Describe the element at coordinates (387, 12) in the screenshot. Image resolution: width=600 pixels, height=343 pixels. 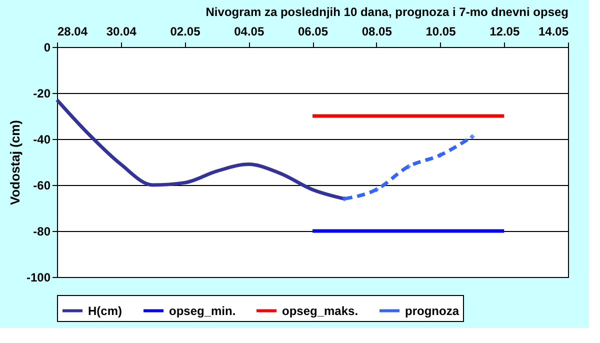
I see `chart-title: Nivogram za poslednjih 10 dana, prognoza i 7-mo dnevni opseg` at that location.